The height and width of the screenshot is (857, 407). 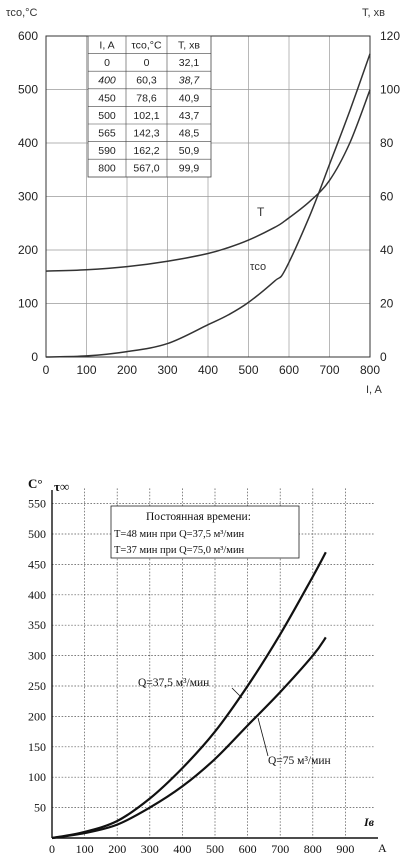 I want to click on chart1-table-cell: 50,9, so click(x=189, y=151).